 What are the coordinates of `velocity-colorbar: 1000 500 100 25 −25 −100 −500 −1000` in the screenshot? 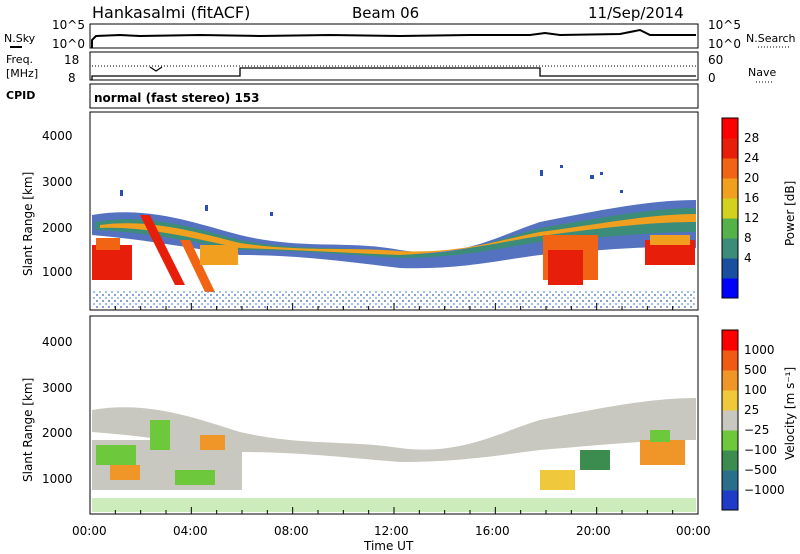 It's located at (753, 420).